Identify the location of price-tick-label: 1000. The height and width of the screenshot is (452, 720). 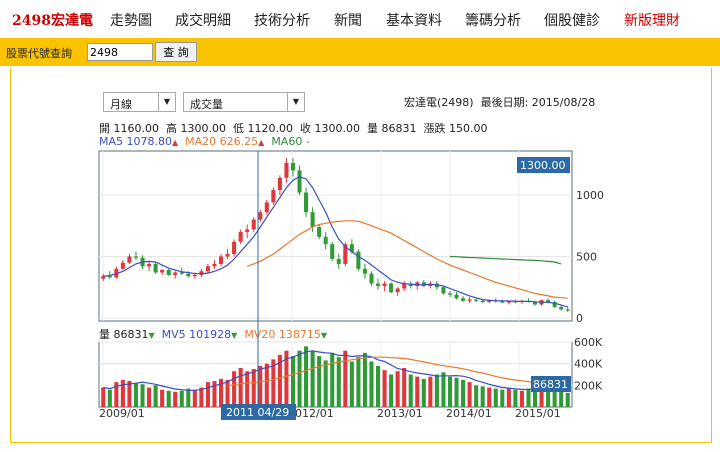
(590, 195).